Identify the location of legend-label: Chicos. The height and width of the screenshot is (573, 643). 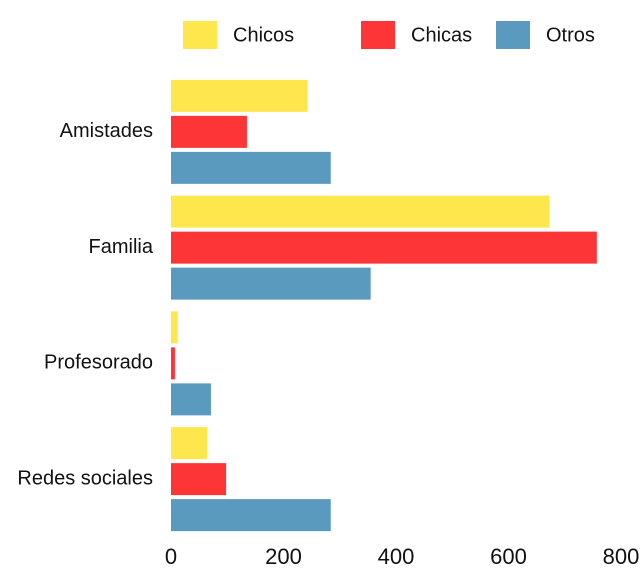
(263, 35).